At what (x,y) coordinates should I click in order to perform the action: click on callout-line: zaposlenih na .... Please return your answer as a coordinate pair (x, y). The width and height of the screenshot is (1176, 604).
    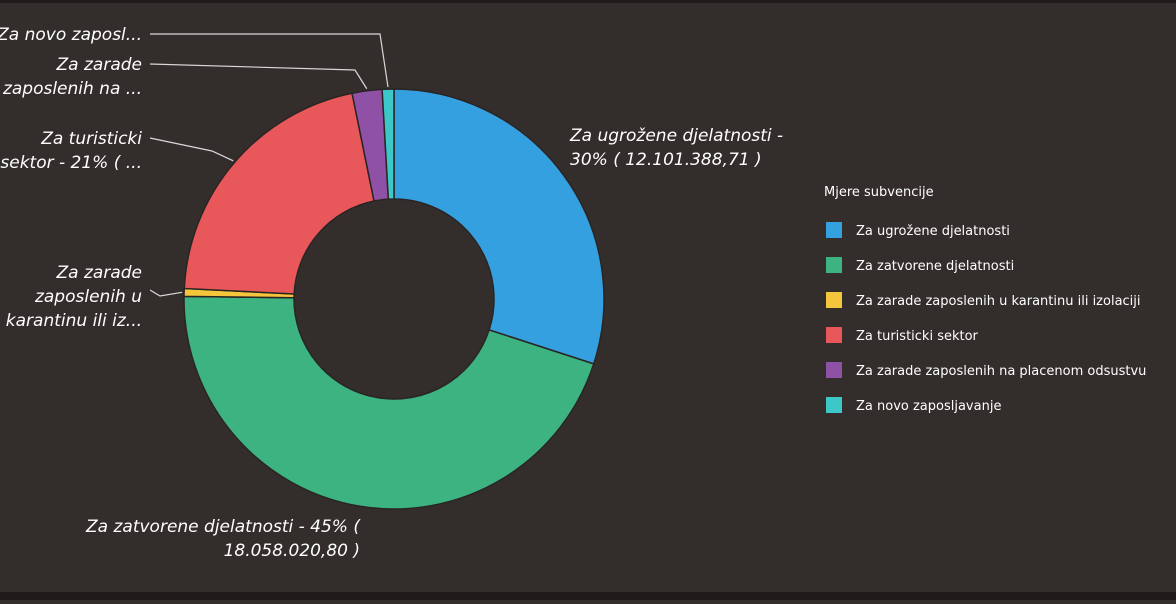
    Looking at the image, I should click on (72, 89).